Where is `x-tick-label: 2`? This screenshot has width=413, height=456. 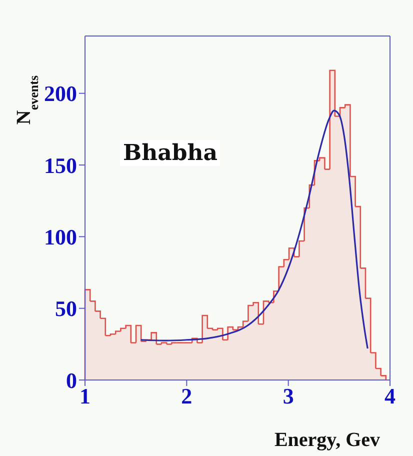
x-tick-label: 2 is located at coordinates (186, 396).